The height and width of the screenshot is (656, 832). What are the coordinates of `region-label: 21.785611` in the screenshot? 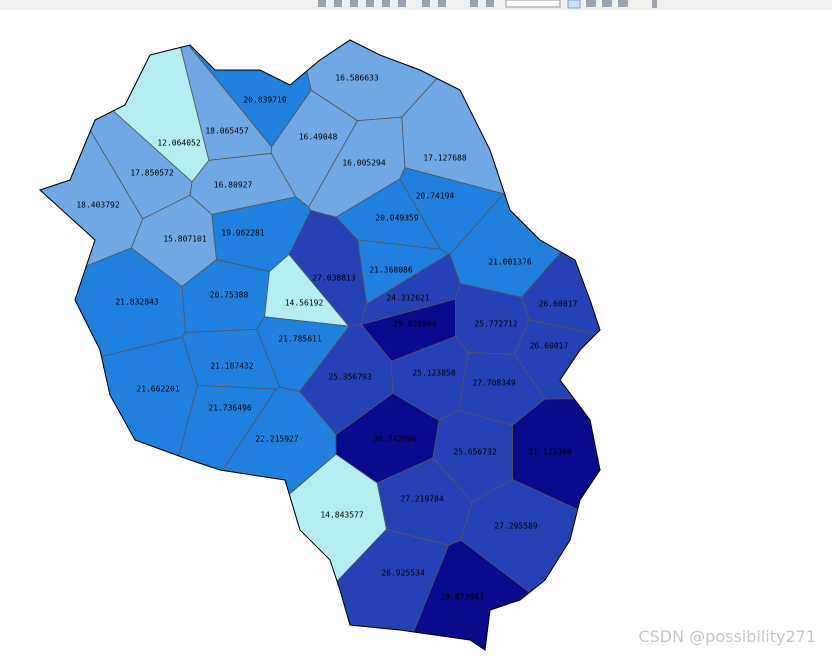 It's located at (300, 339).